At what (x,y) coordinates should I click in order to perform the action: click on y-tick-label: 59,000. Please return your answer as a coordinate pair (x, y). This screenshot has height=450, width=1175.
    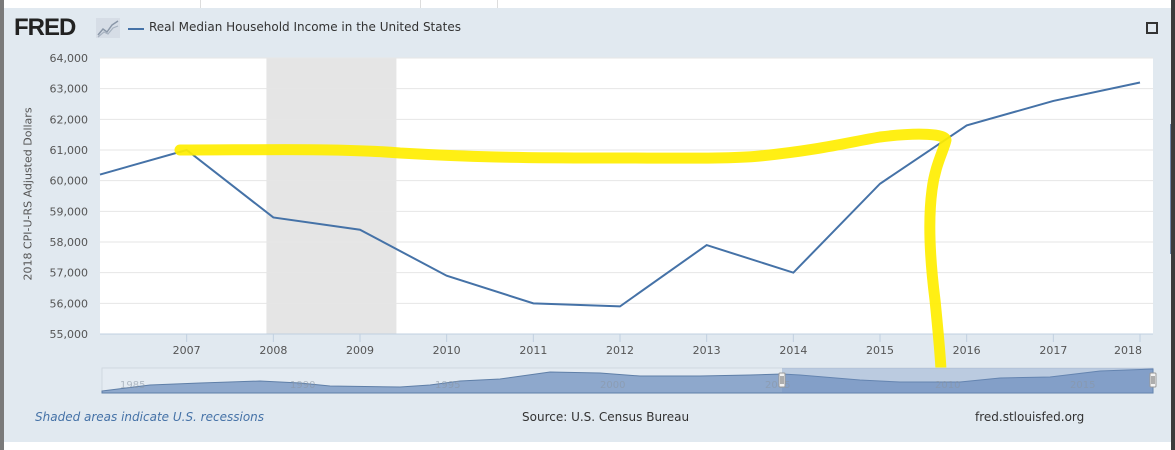
    Looking at the image, I should click on (69, 211).